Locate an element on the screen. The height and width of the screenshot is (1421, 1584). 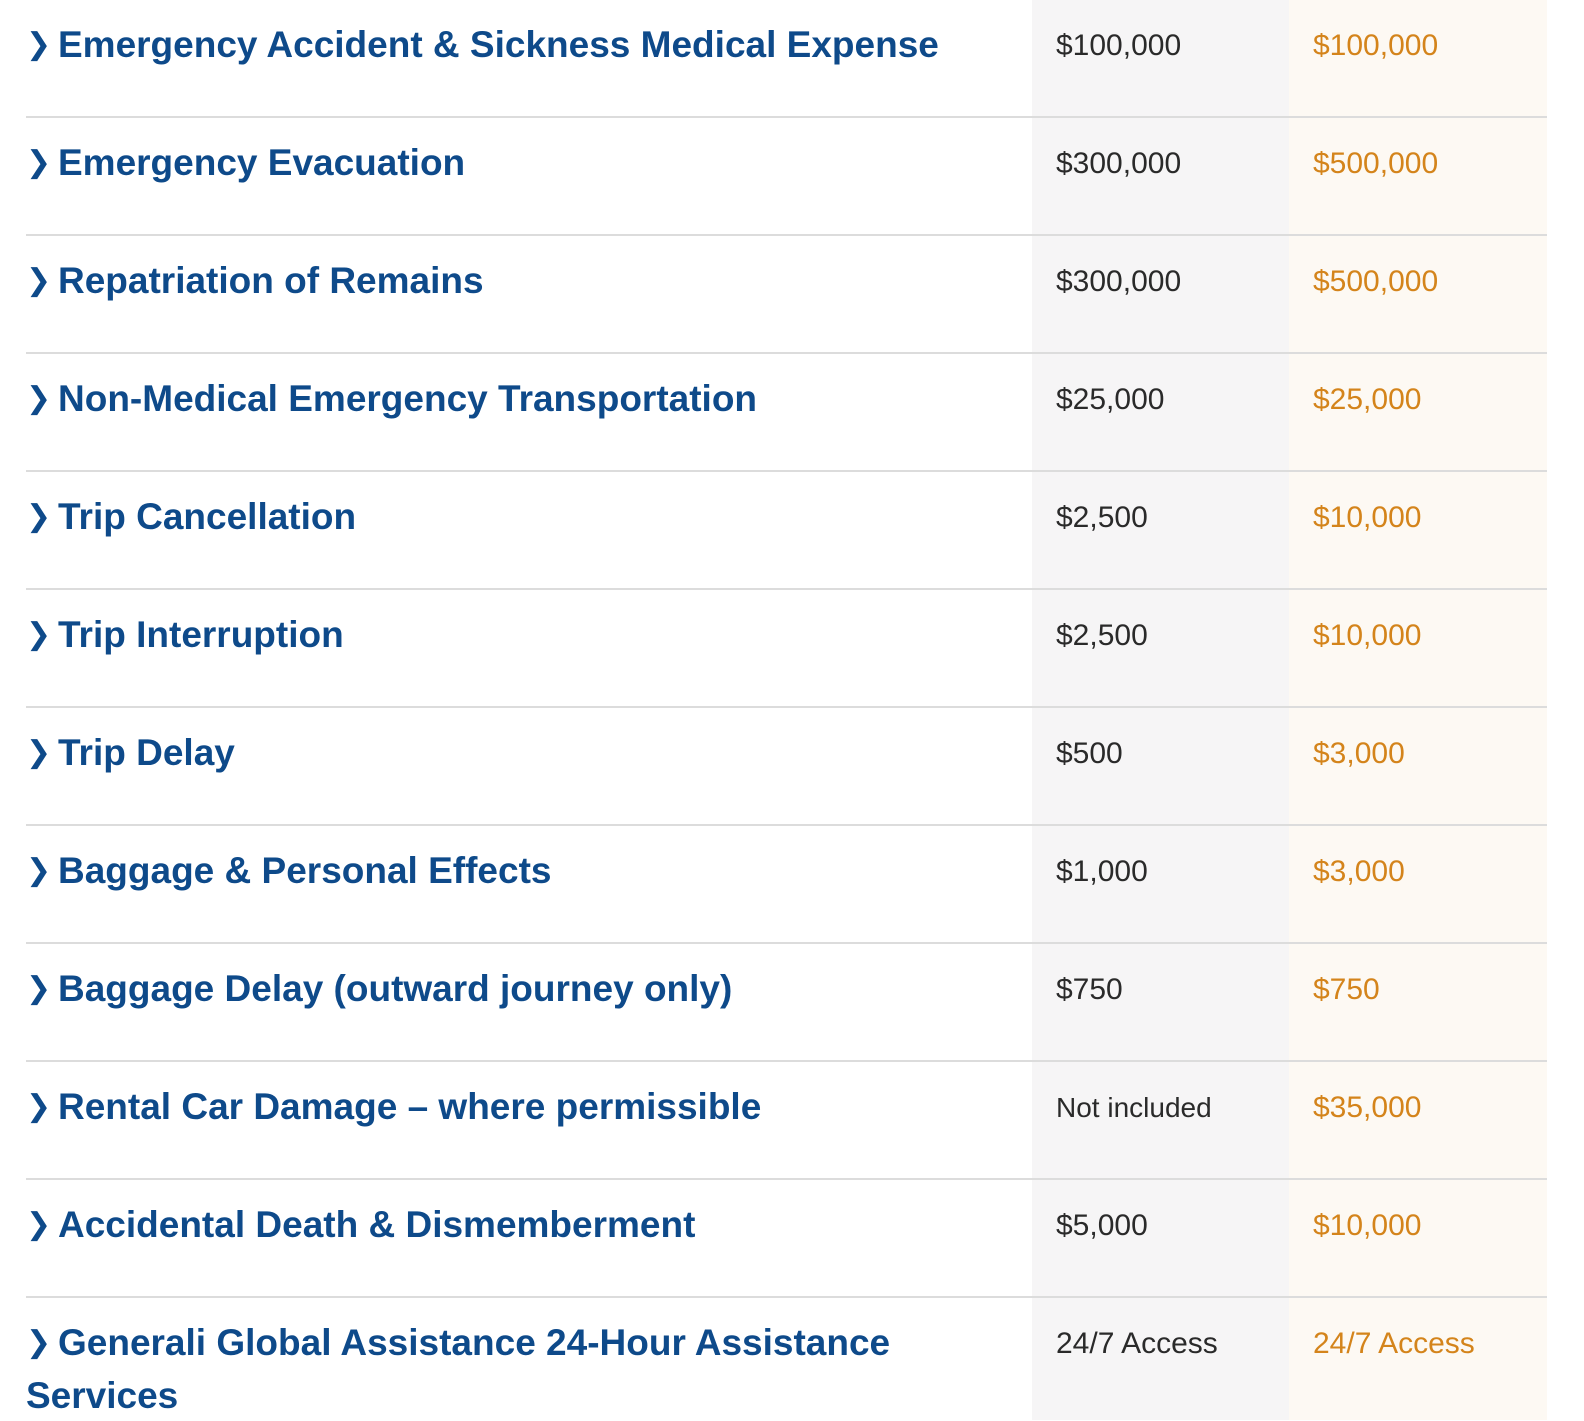
plan-a-value: $1,000 is located at coordinates (1102, 871).